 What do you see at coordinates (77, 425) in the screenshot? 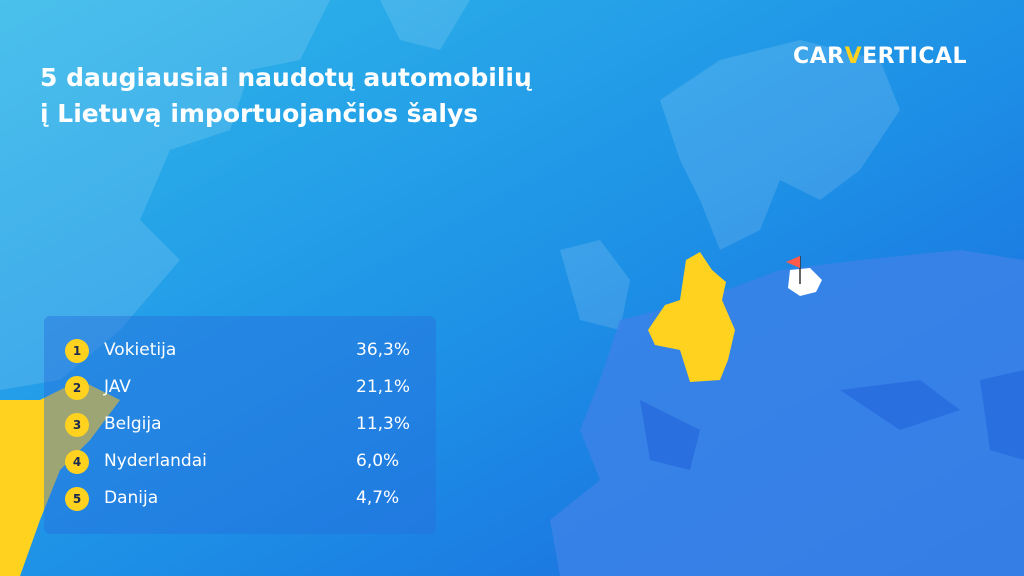
I see `rank-badge: 3` at bounding box center [77, 425].